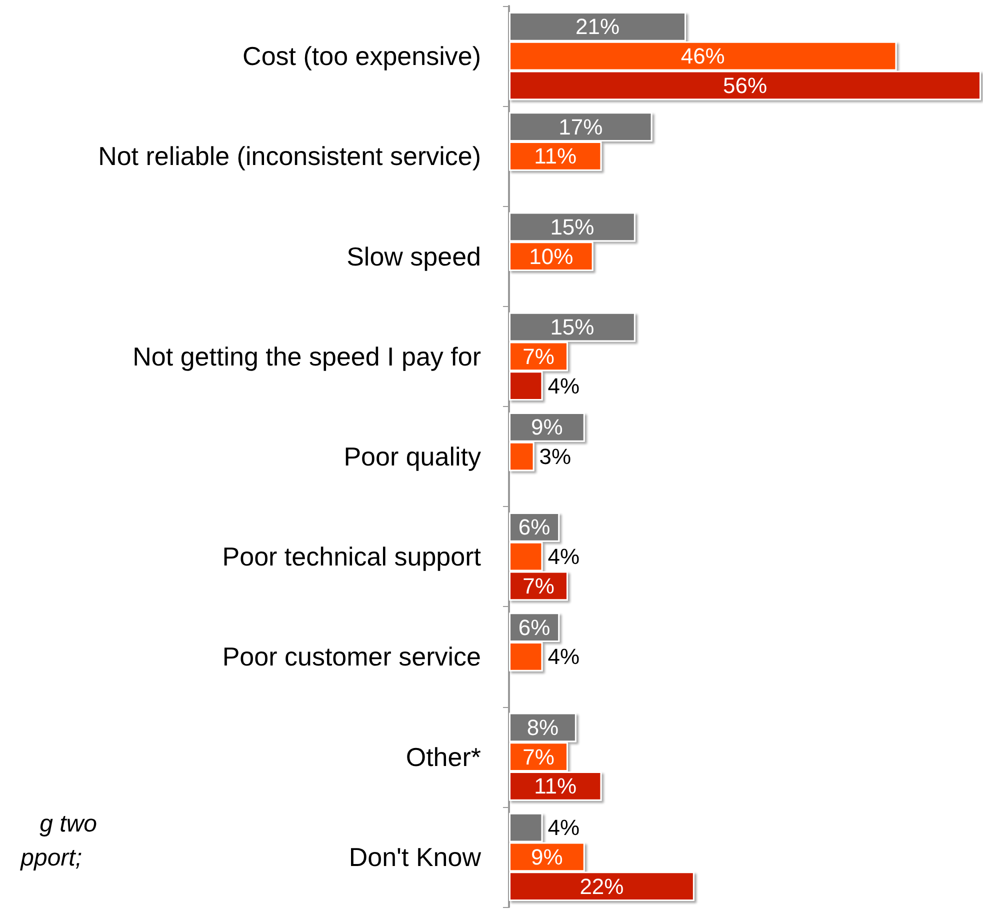 Image resolution: width=983 pixels, height=911 pixels. I want to click on text: g two, so click(69, 824).